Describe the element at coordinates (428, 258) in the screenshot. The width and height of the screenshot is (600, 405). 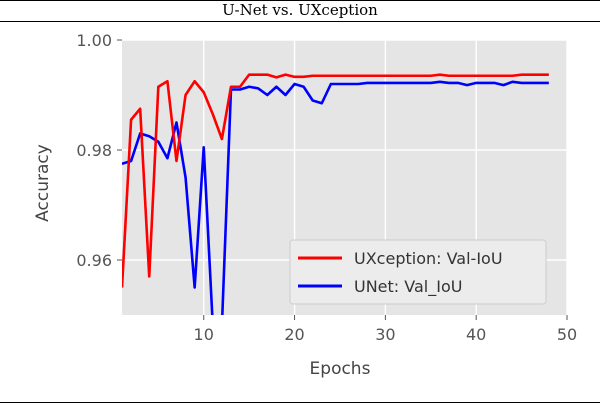
I see `legend-label-uxception: UXception: Val-IoU` at that location.